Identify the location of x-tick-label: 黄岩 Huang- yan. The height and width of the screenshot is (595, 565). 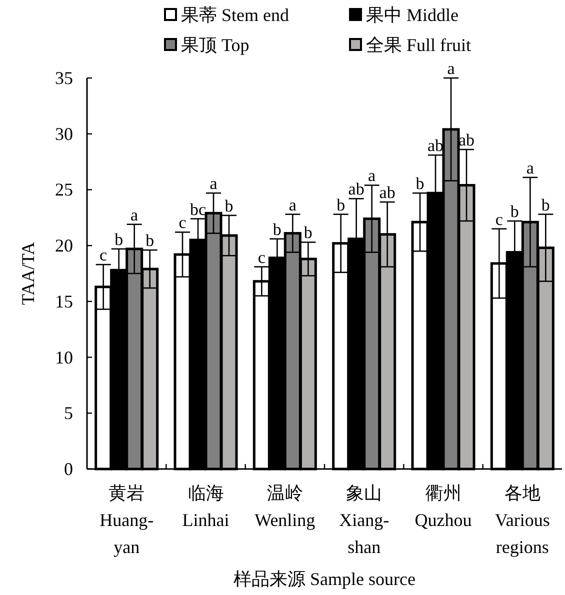
(127, 520).